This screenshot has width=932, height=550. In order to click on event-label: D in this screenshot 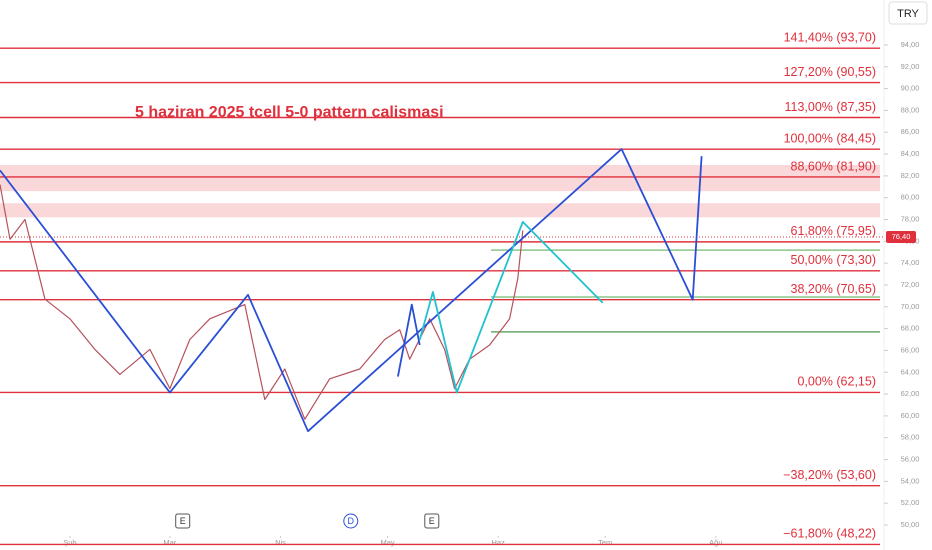, I will do `click(351, 521)`.